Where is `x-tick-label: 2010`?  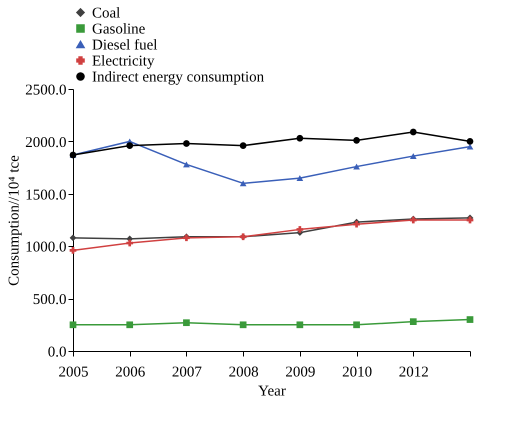 x-tick-label: 2010 is located at coordinates (357, 372).